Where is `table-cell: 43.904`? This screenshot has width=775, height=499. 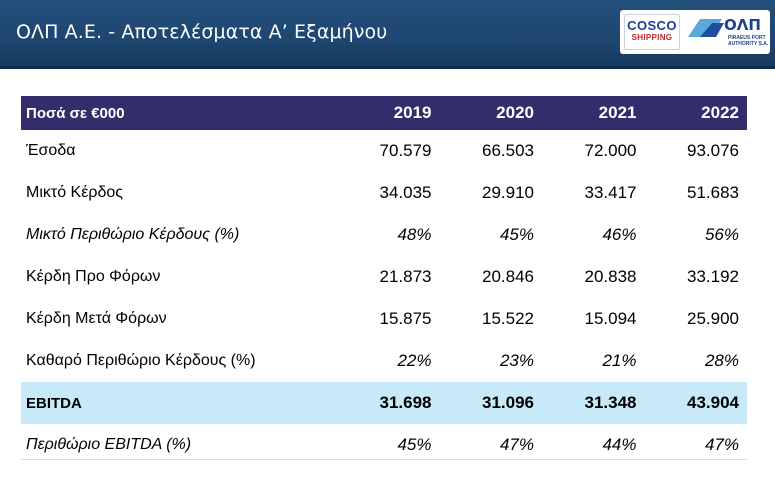 table-cell: 43.904 is located at coordinates (713, 402).